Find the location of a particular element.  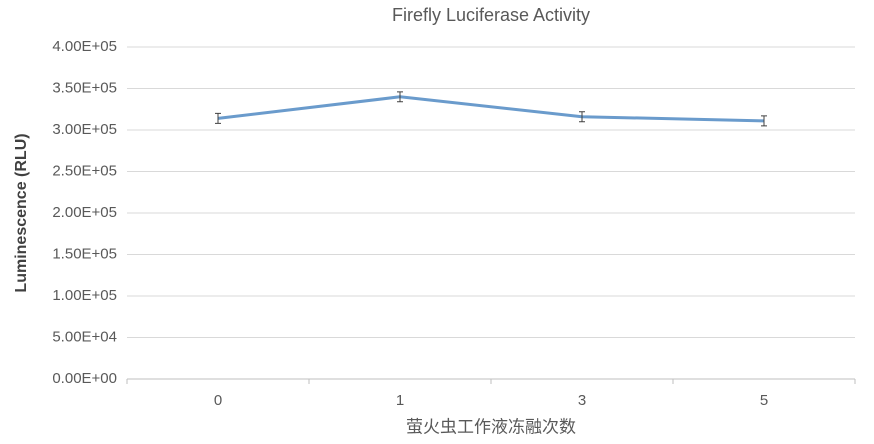

chart-title: Firefly Luciferase Activity is located at coordinates (491, 15).